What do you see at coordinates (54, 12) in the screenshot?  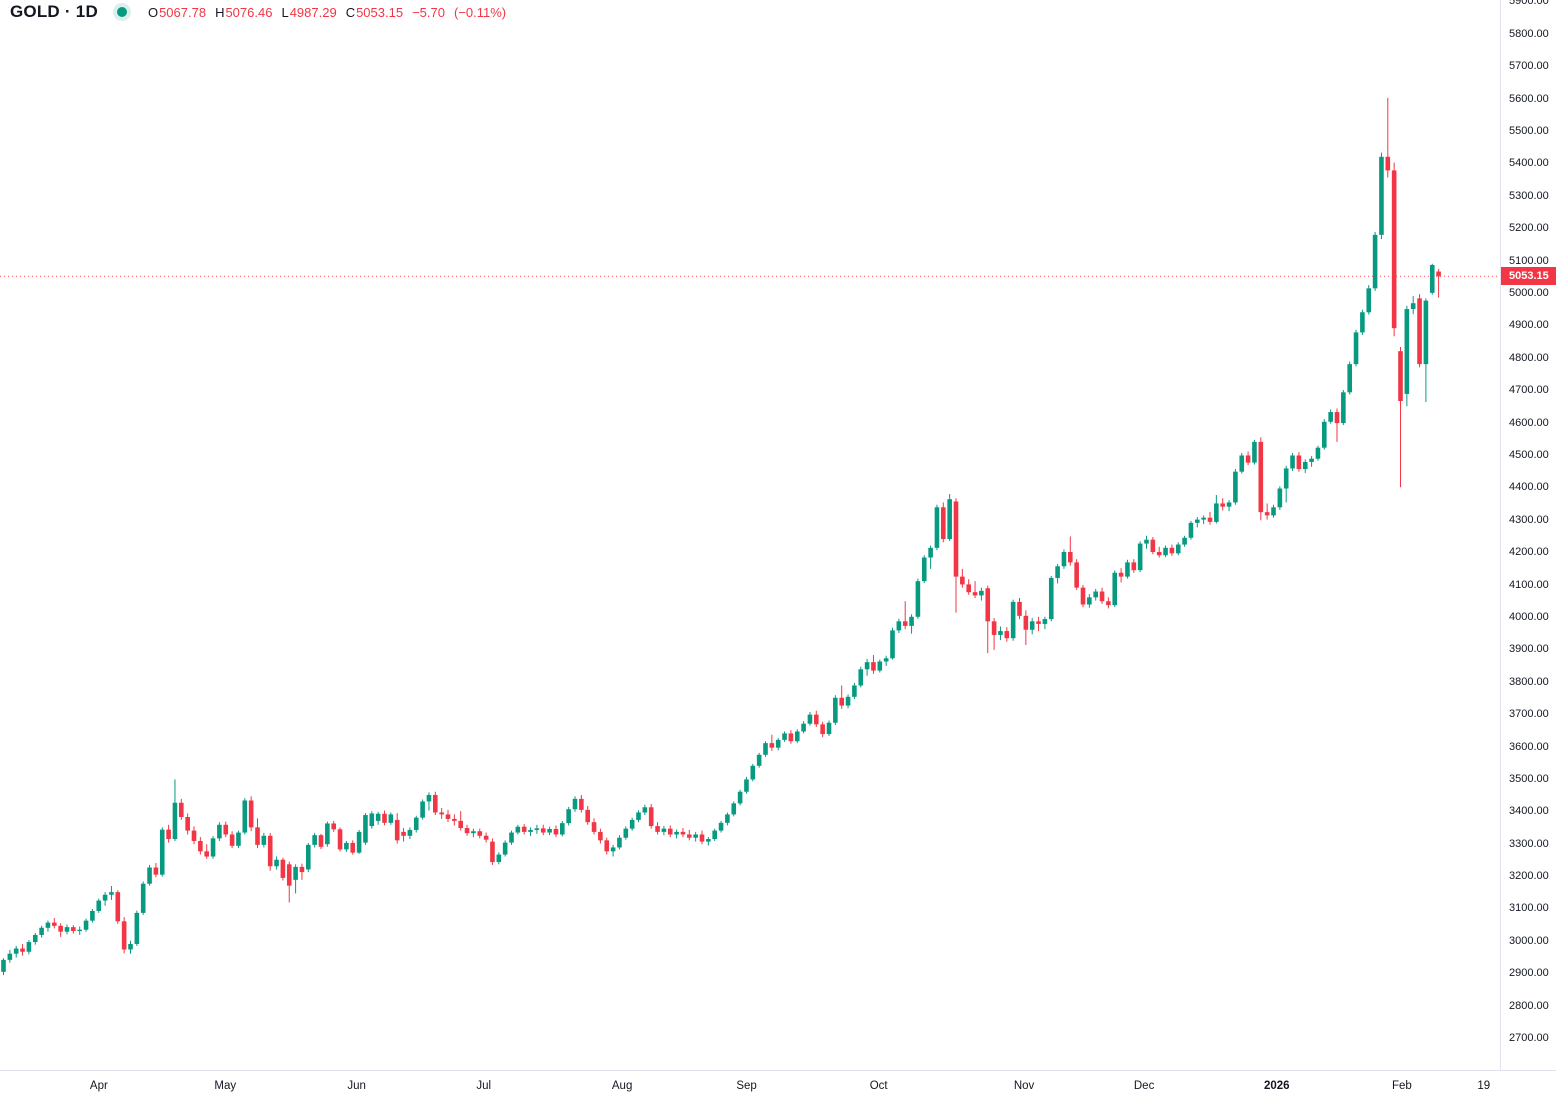 I see `symbol-title: GOLD · 1D` at bounding box center [54, 12].